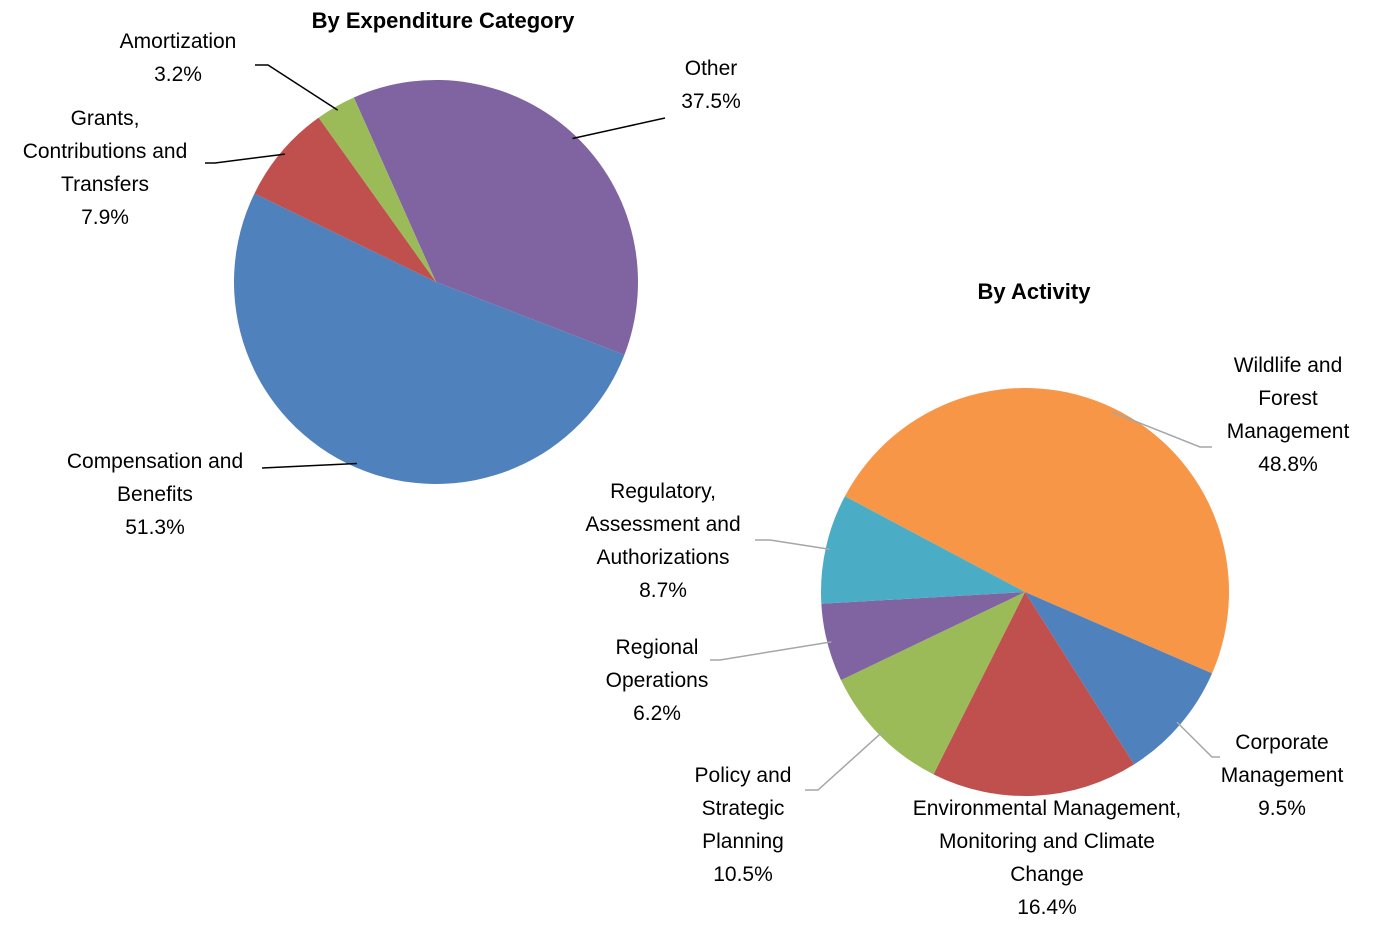 The image size is (1377, 926). What do you see at coordinates (663, 590) in the screenshot?
I see `value-label: 8.7%` at bounding box center [663, 590].